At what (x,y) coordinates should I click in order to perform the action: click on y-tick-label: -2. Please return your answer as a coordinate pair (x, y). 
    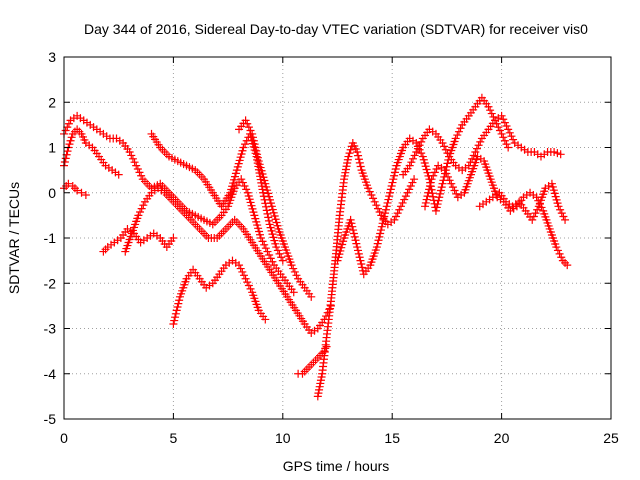
    Looking at the image, I should click on (50, 283).